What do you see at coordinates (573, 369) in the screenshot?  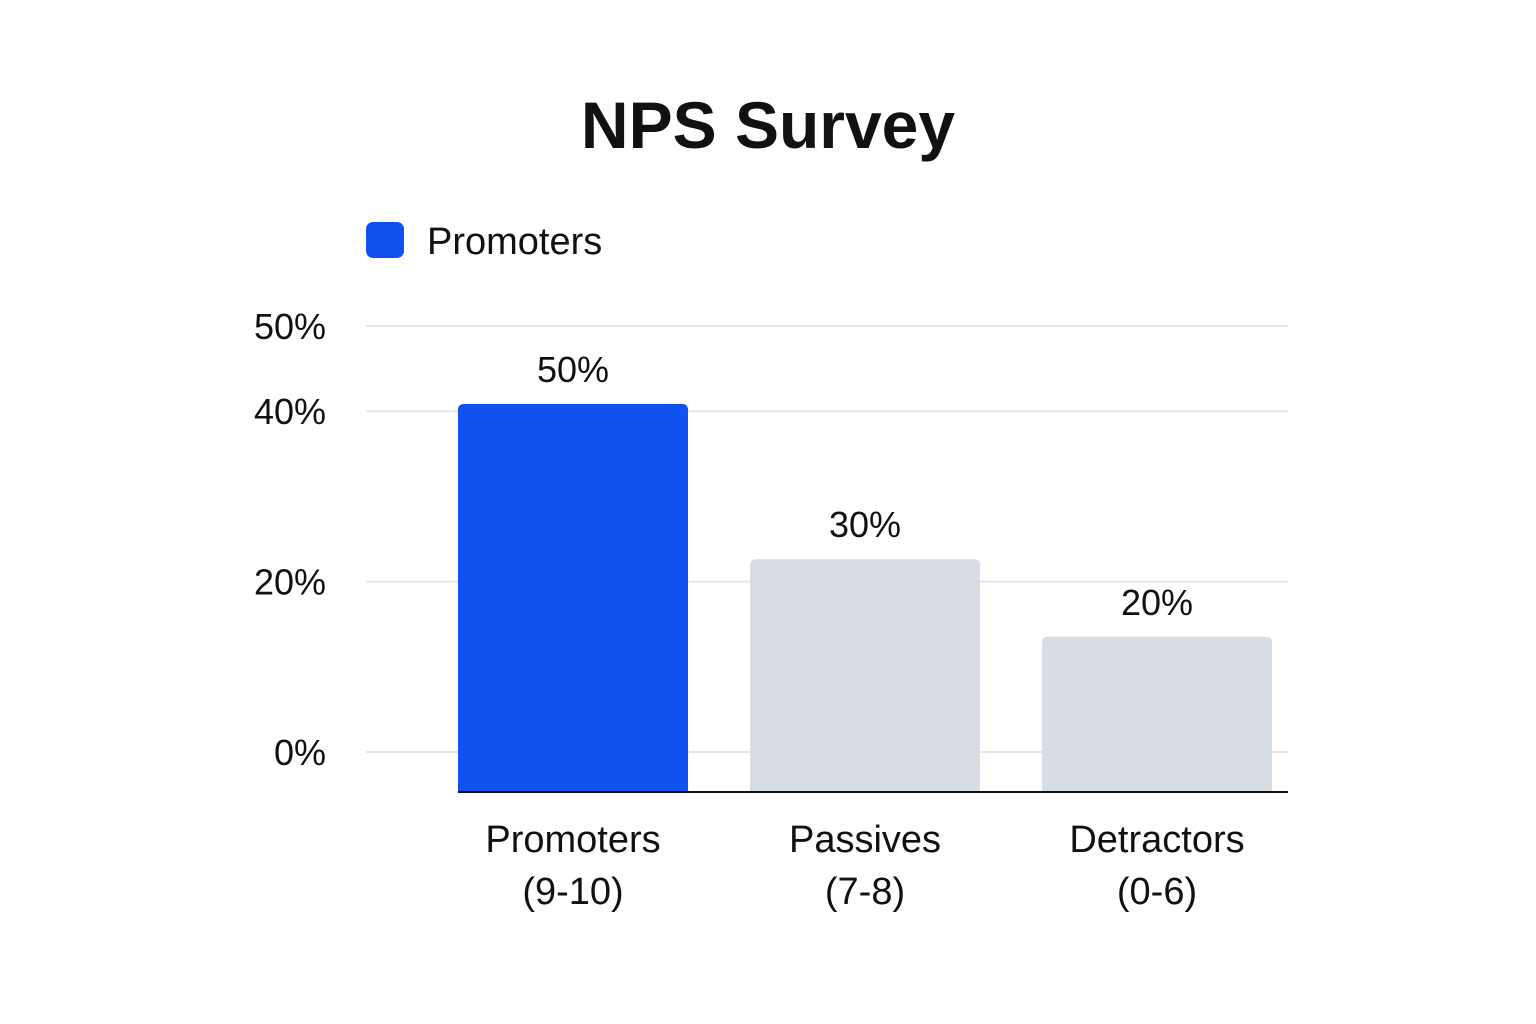 I see `data-label: 50%` at bounding box center [573, 369].